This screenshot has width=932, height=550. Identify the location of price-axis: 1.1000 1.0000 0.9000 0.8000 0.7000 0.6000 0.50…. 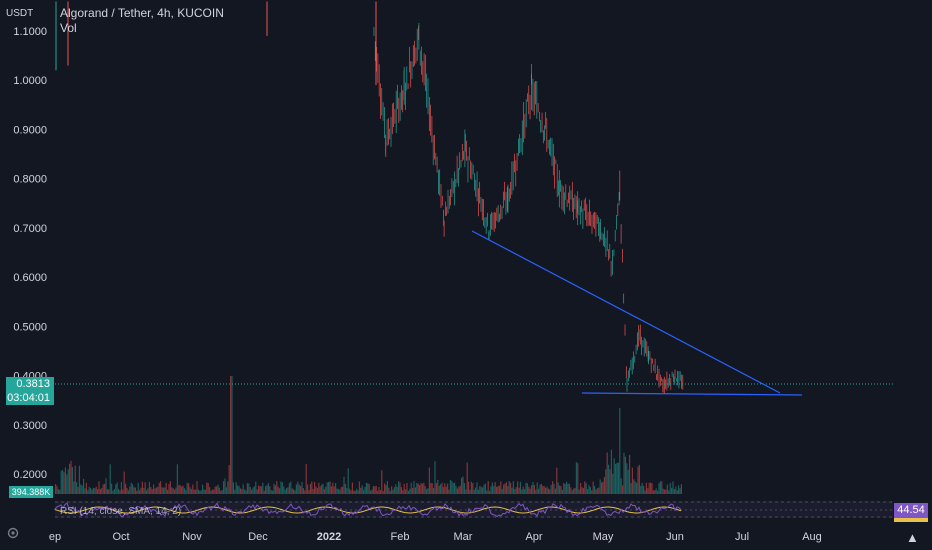
(30, 253).